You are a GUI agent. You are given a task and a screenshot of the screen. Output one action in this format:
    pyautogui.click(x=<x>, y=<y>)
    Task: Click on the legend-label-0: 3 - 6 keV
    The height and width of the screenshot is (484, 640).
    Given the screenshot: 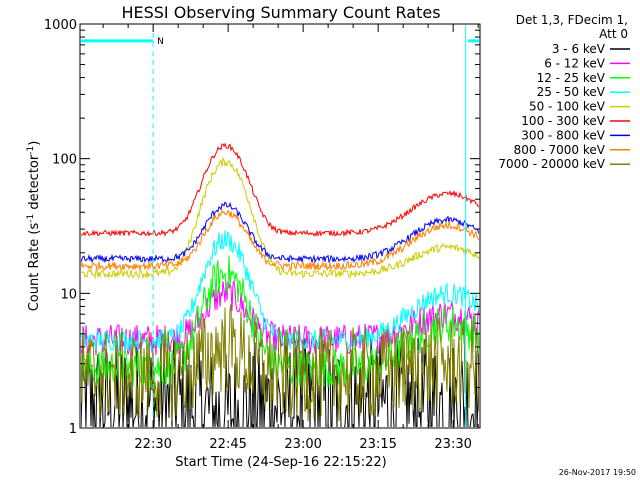 What is the action you would take?
    pyautogui.click(x=579, y=49)
    